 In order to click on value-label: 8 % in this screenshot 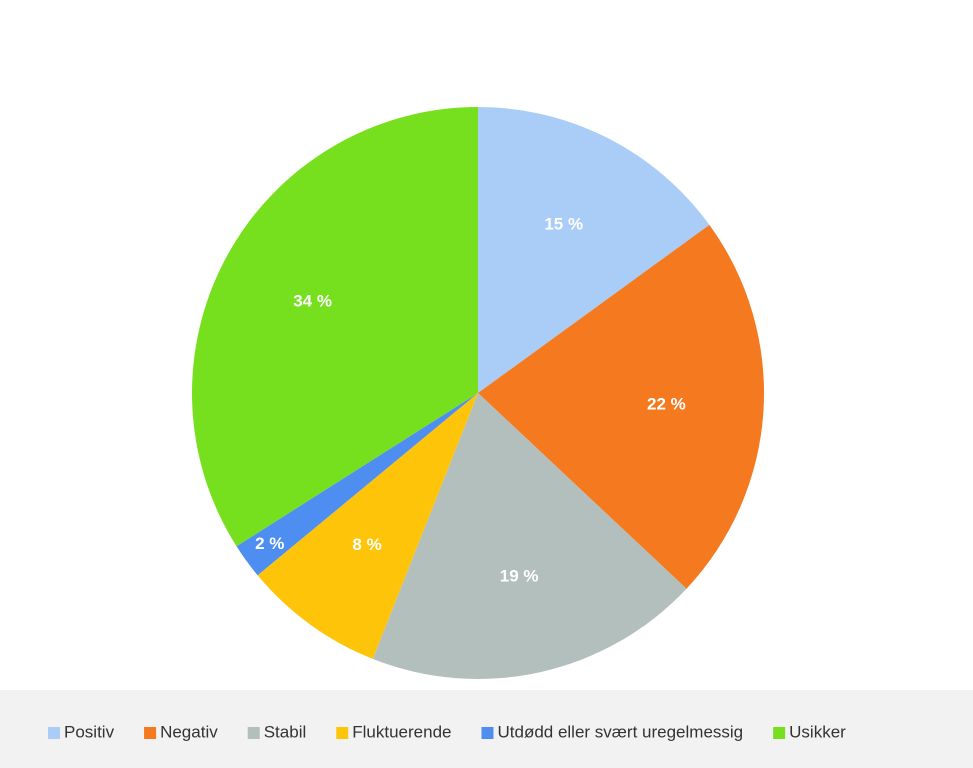, I will do `click(366, 544)`.